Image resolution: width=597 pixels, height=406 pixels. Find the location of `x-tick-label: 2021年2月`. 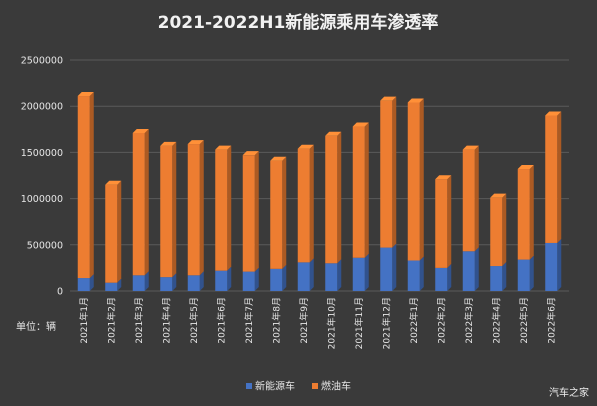

x-tick-label: 2021年2月 is located at coordinates (111, 320).